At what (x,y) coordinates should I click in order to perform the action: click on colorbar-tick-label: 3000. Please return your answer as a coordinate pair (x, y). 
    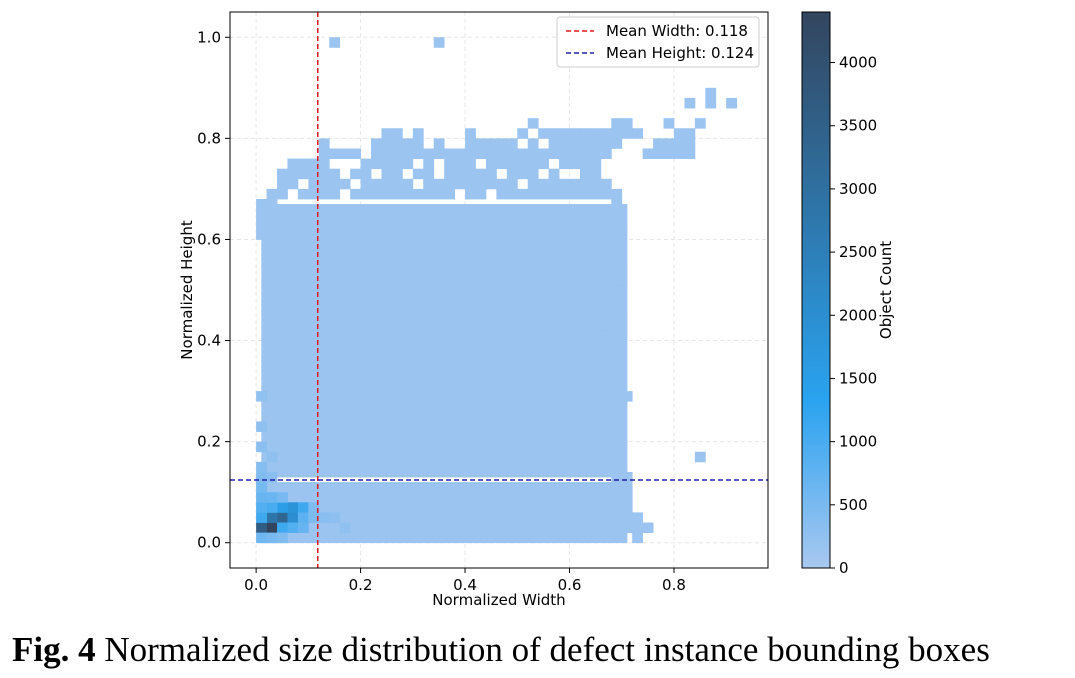
    Looking at the image, I should click on (858, 189).